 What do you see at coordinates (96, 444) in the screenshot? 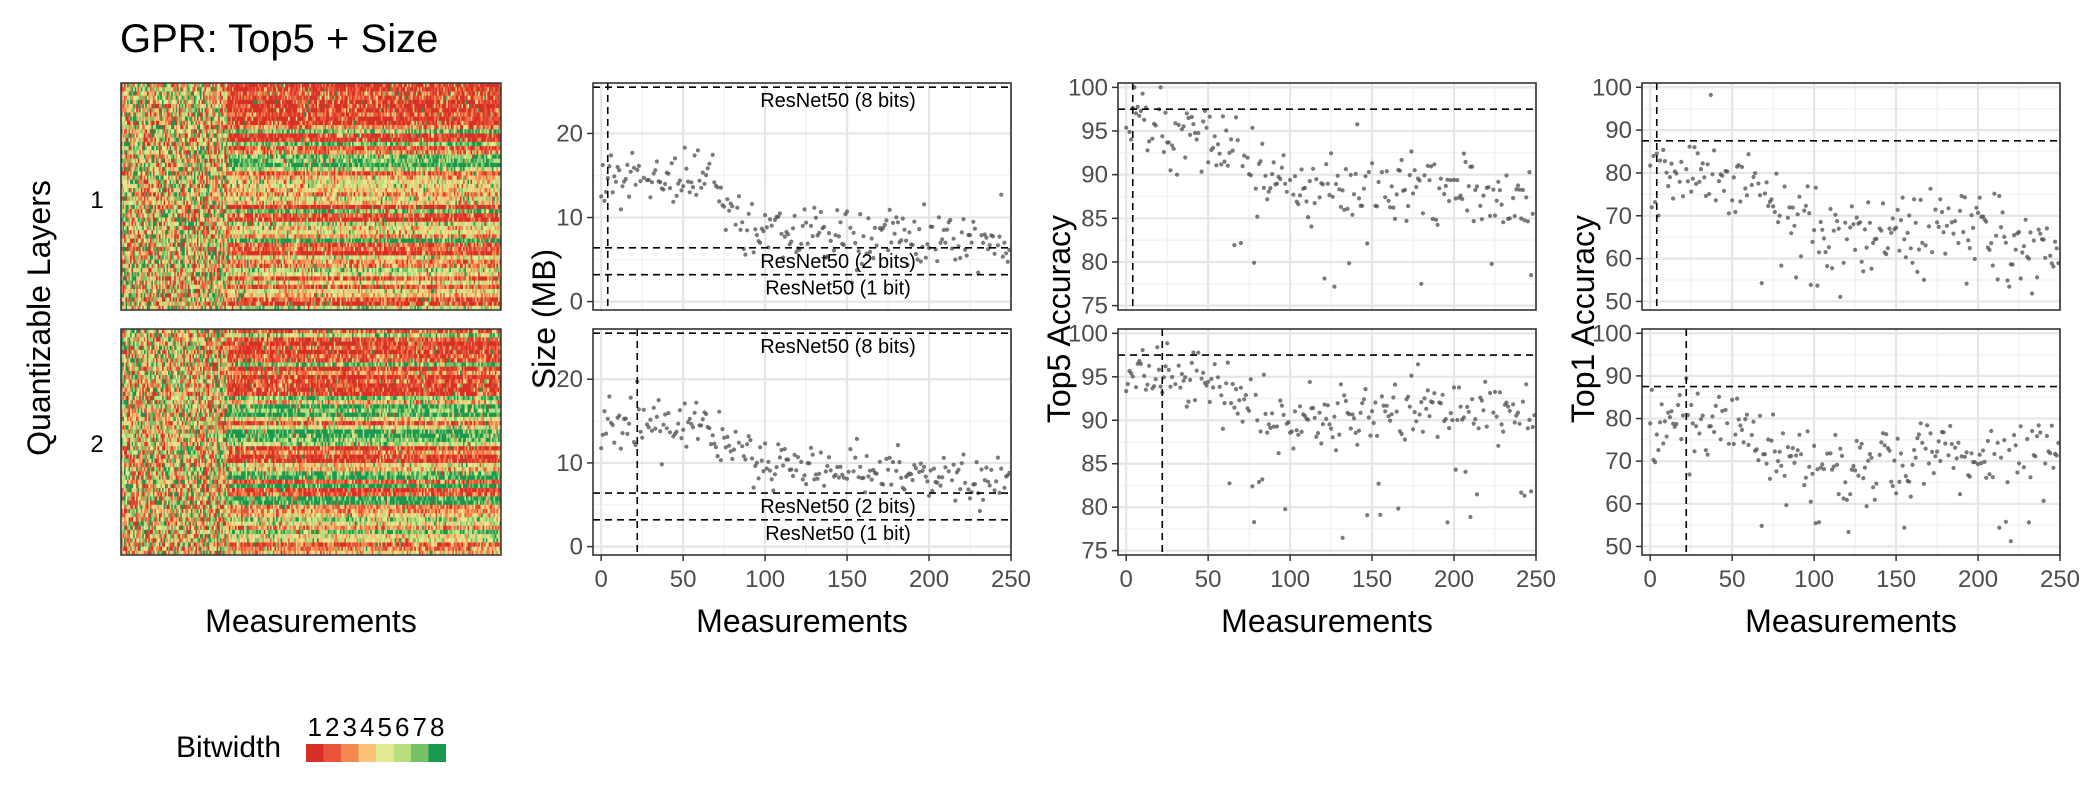
I see `heatmap-strip-label-2: 2` at bounding box center [96, 444].